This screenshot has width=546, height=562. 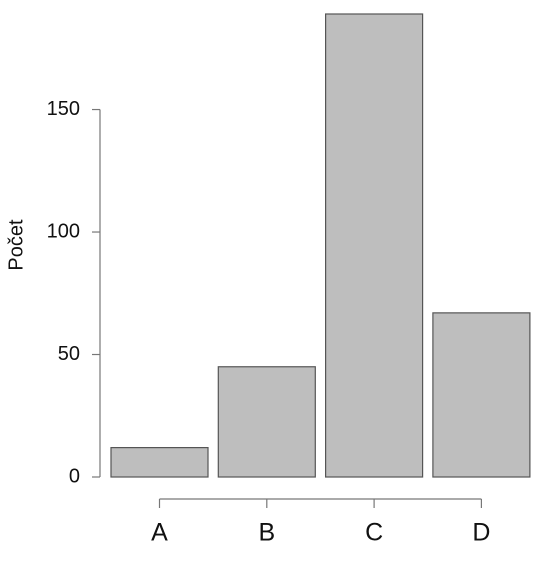 I want to click on y-tick-label: 150, so click(x=63, y=109).